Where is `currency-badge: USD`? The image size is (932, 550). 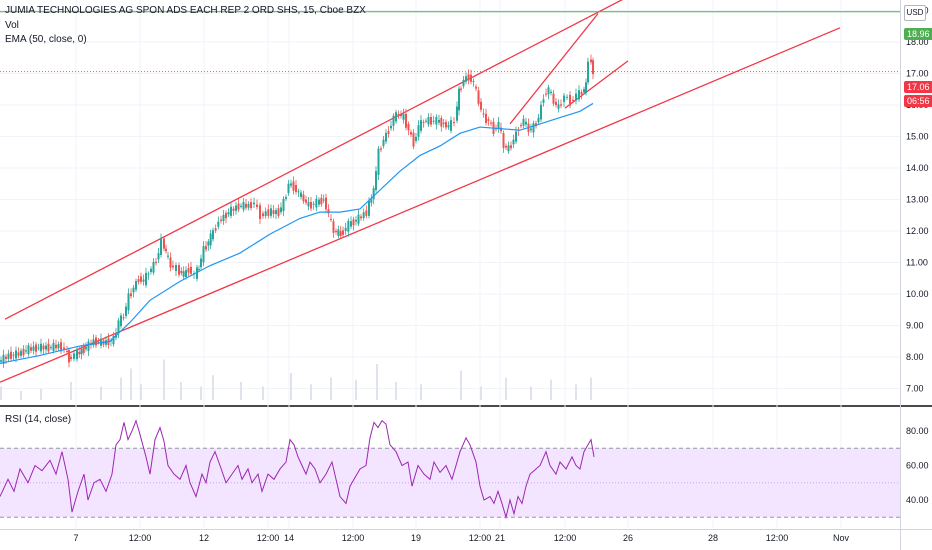 currency-badge: USD is located at coordinates (915, 13).